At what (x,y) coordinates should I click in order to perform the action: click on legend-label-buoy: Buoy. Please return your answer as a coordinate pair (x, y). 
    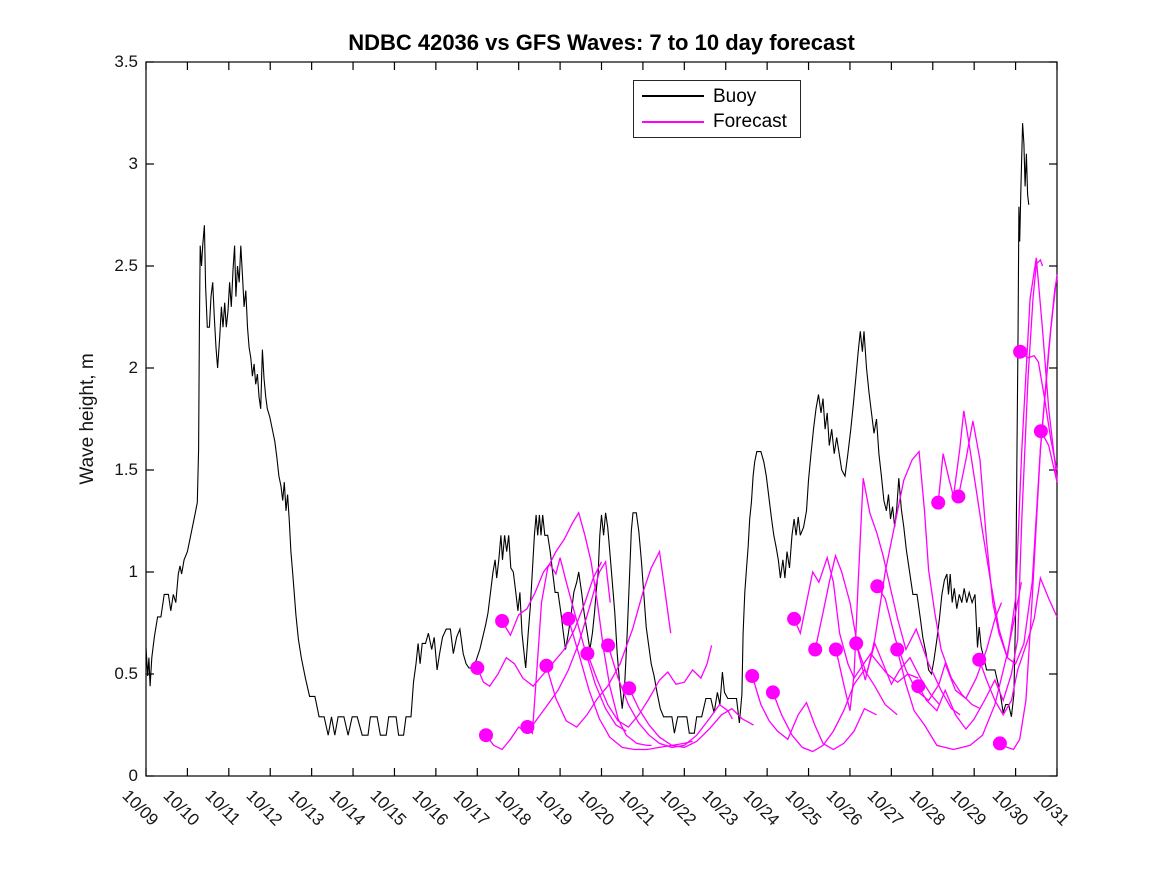
    Looking at the image, I should click on (735, 96).